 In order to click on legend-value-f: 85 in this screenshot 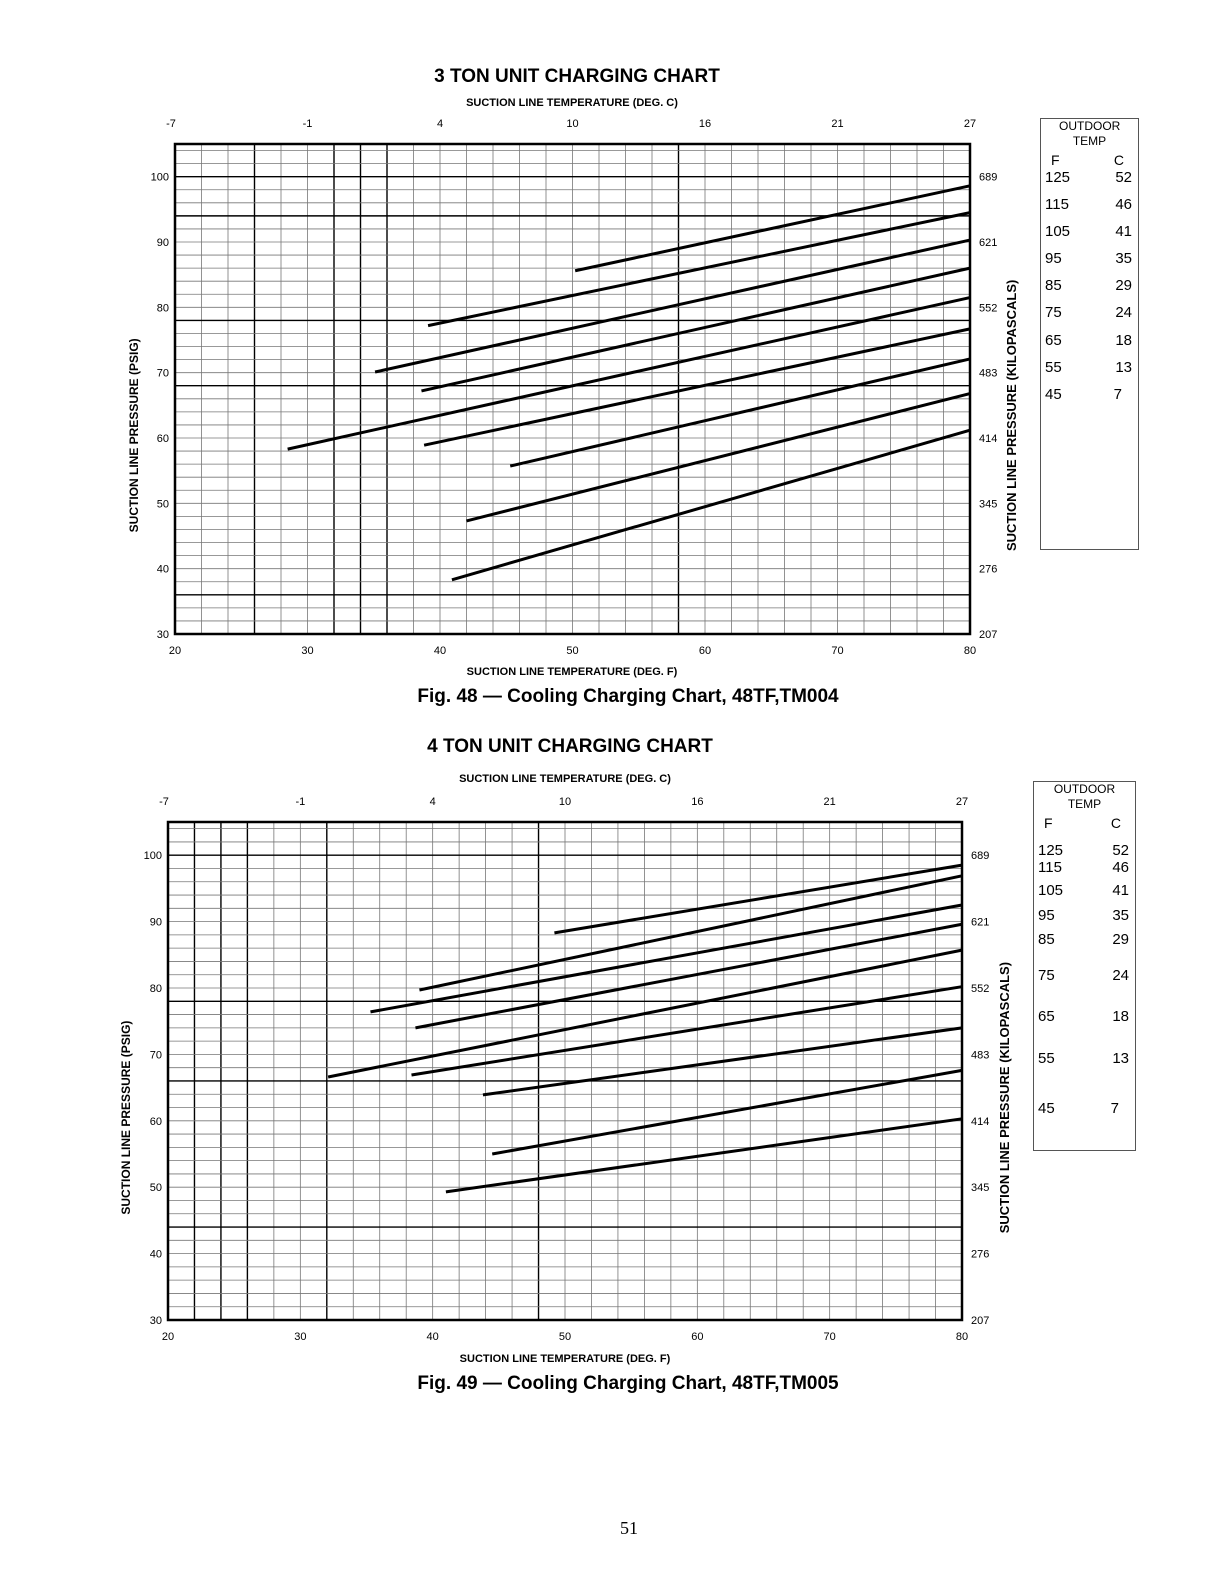, I will do `click(1046, 939)`.